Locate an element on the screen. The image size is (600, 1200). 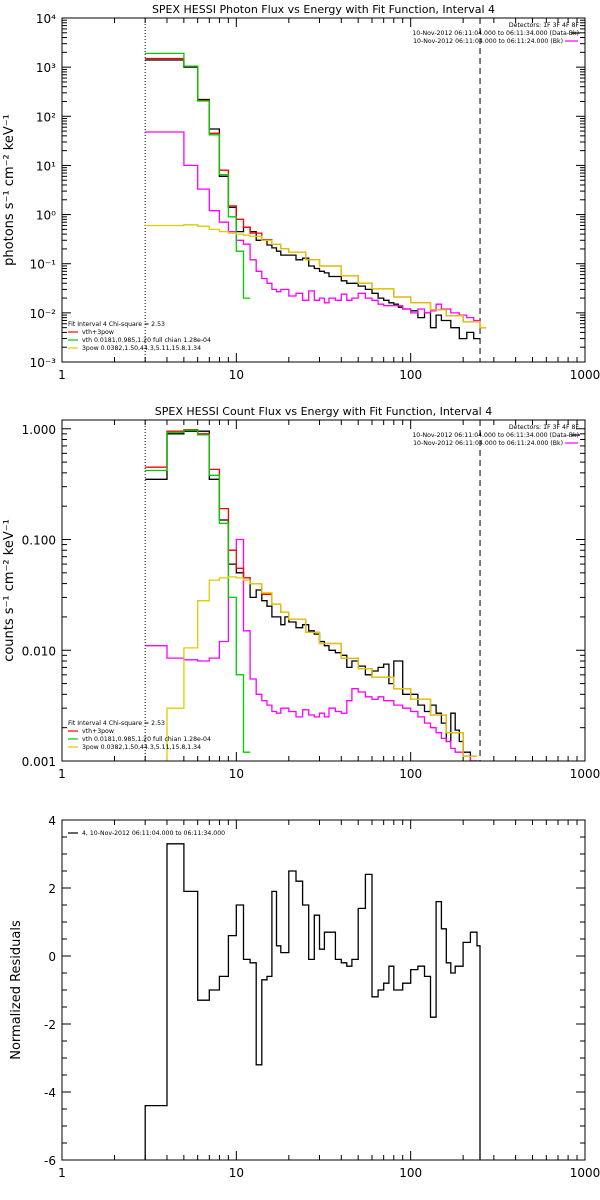
y-axis-label: photons s⁻¹ cm⁻² keV⁻¹ is located at coordinates (9, 190).